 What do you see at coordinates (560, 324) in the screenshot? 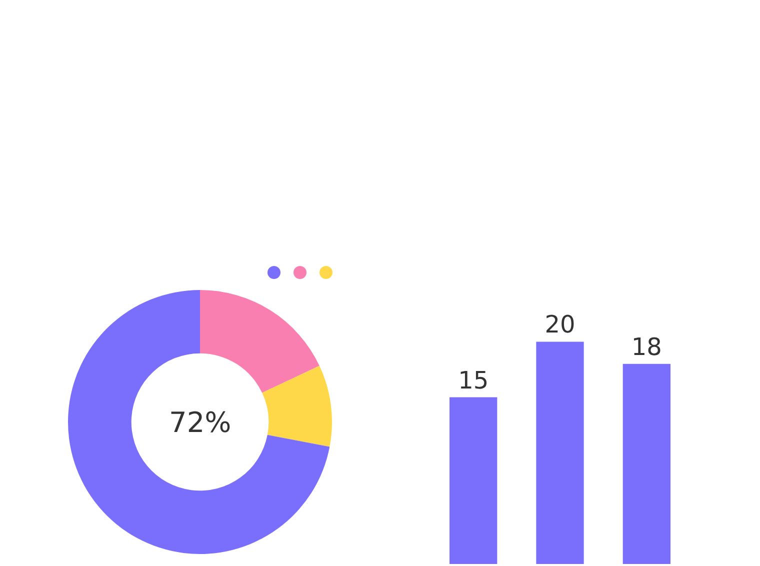
I see `data-label: 20` at bounding box center [560, 324].